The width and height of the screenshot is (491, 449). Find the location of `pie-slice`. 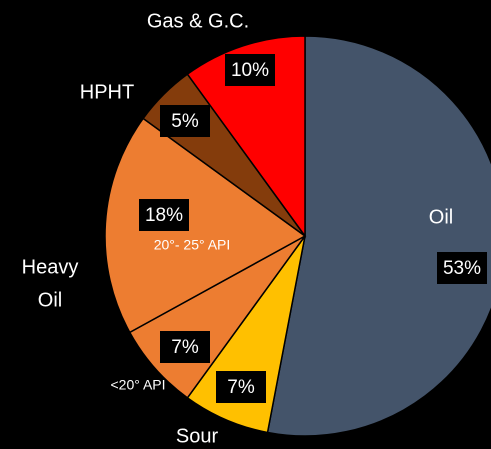

pie-slice is located at coordinates (246, 137).